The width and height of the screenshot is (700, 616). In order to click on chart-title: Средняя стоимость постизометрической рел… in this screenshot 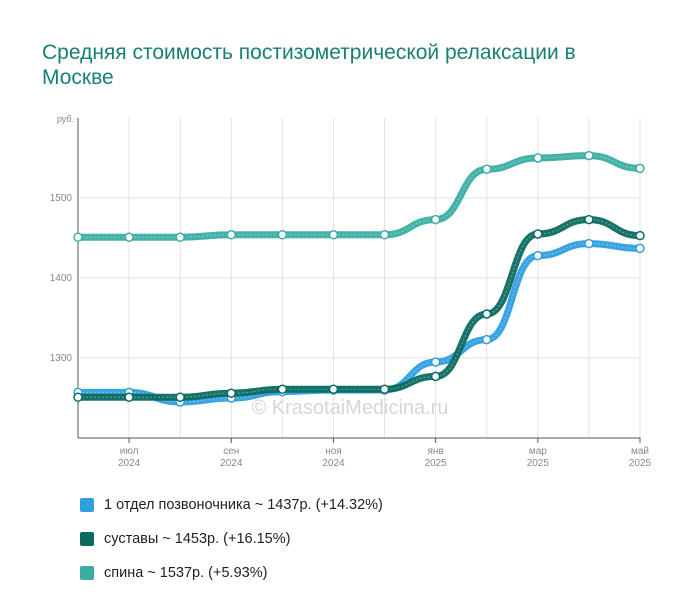, I will do `click(309, 65)`.